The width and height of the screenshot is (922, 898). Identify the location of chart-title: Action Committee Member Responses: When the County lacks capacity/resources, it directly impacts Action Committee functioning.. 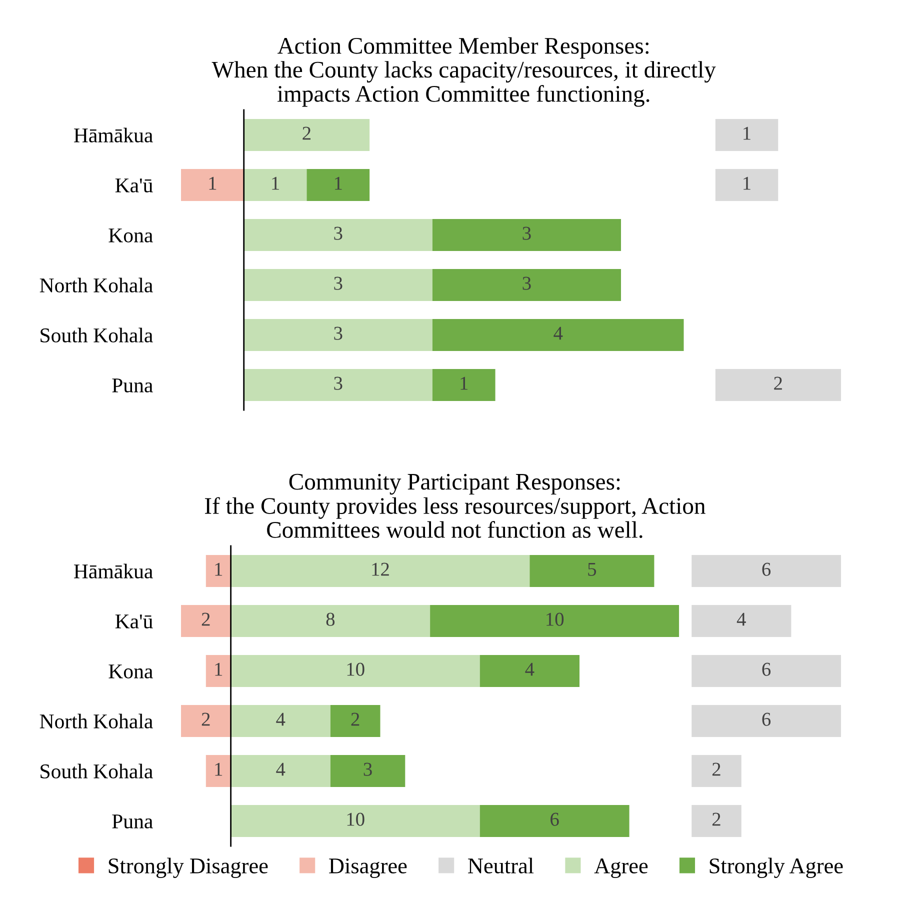
(464, 72).